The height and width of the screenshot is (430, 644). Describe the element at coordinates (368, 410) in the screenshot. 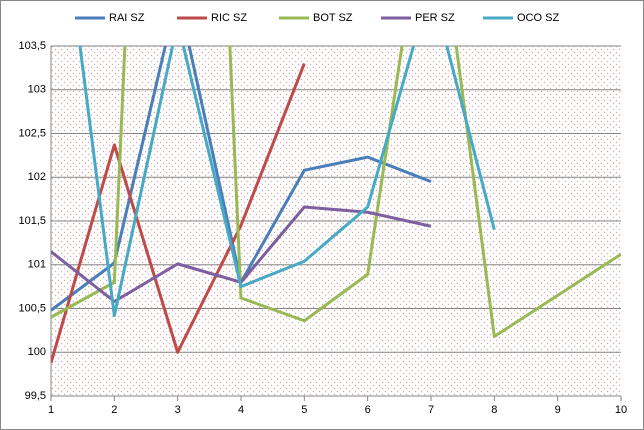

I see `x-tick-label: 6` at that location.